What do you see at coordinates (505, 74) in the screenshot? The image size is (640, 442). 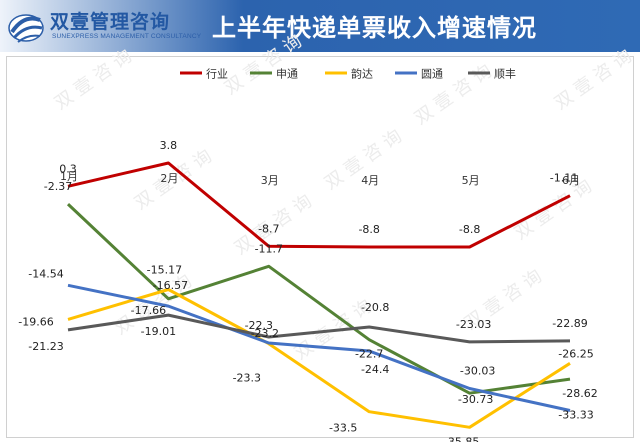 I see `legend-label: 顺丰` at bounding box center [505, 74].